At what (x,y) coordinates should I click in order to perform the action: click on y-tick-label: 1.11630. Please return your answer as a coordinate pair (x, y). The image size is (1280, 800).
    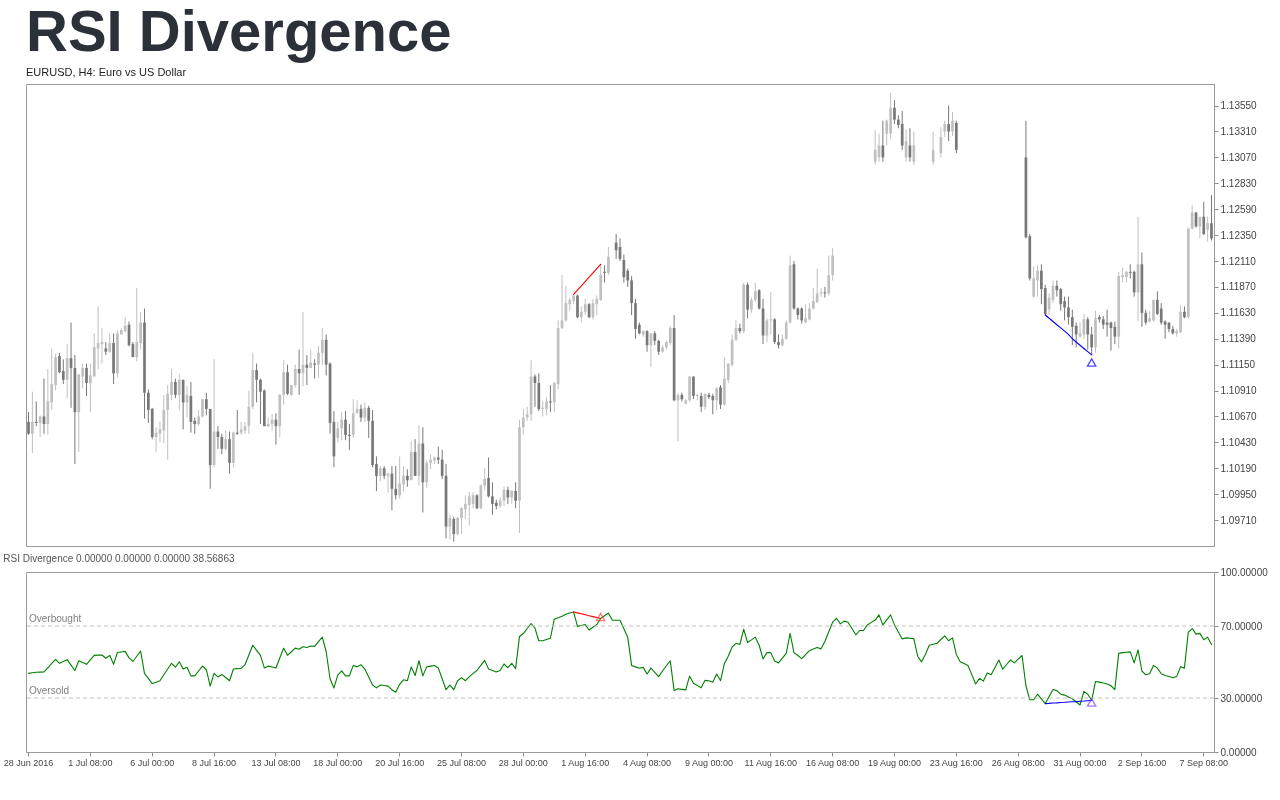
    Looking at the image, I should click on (1238, 313).